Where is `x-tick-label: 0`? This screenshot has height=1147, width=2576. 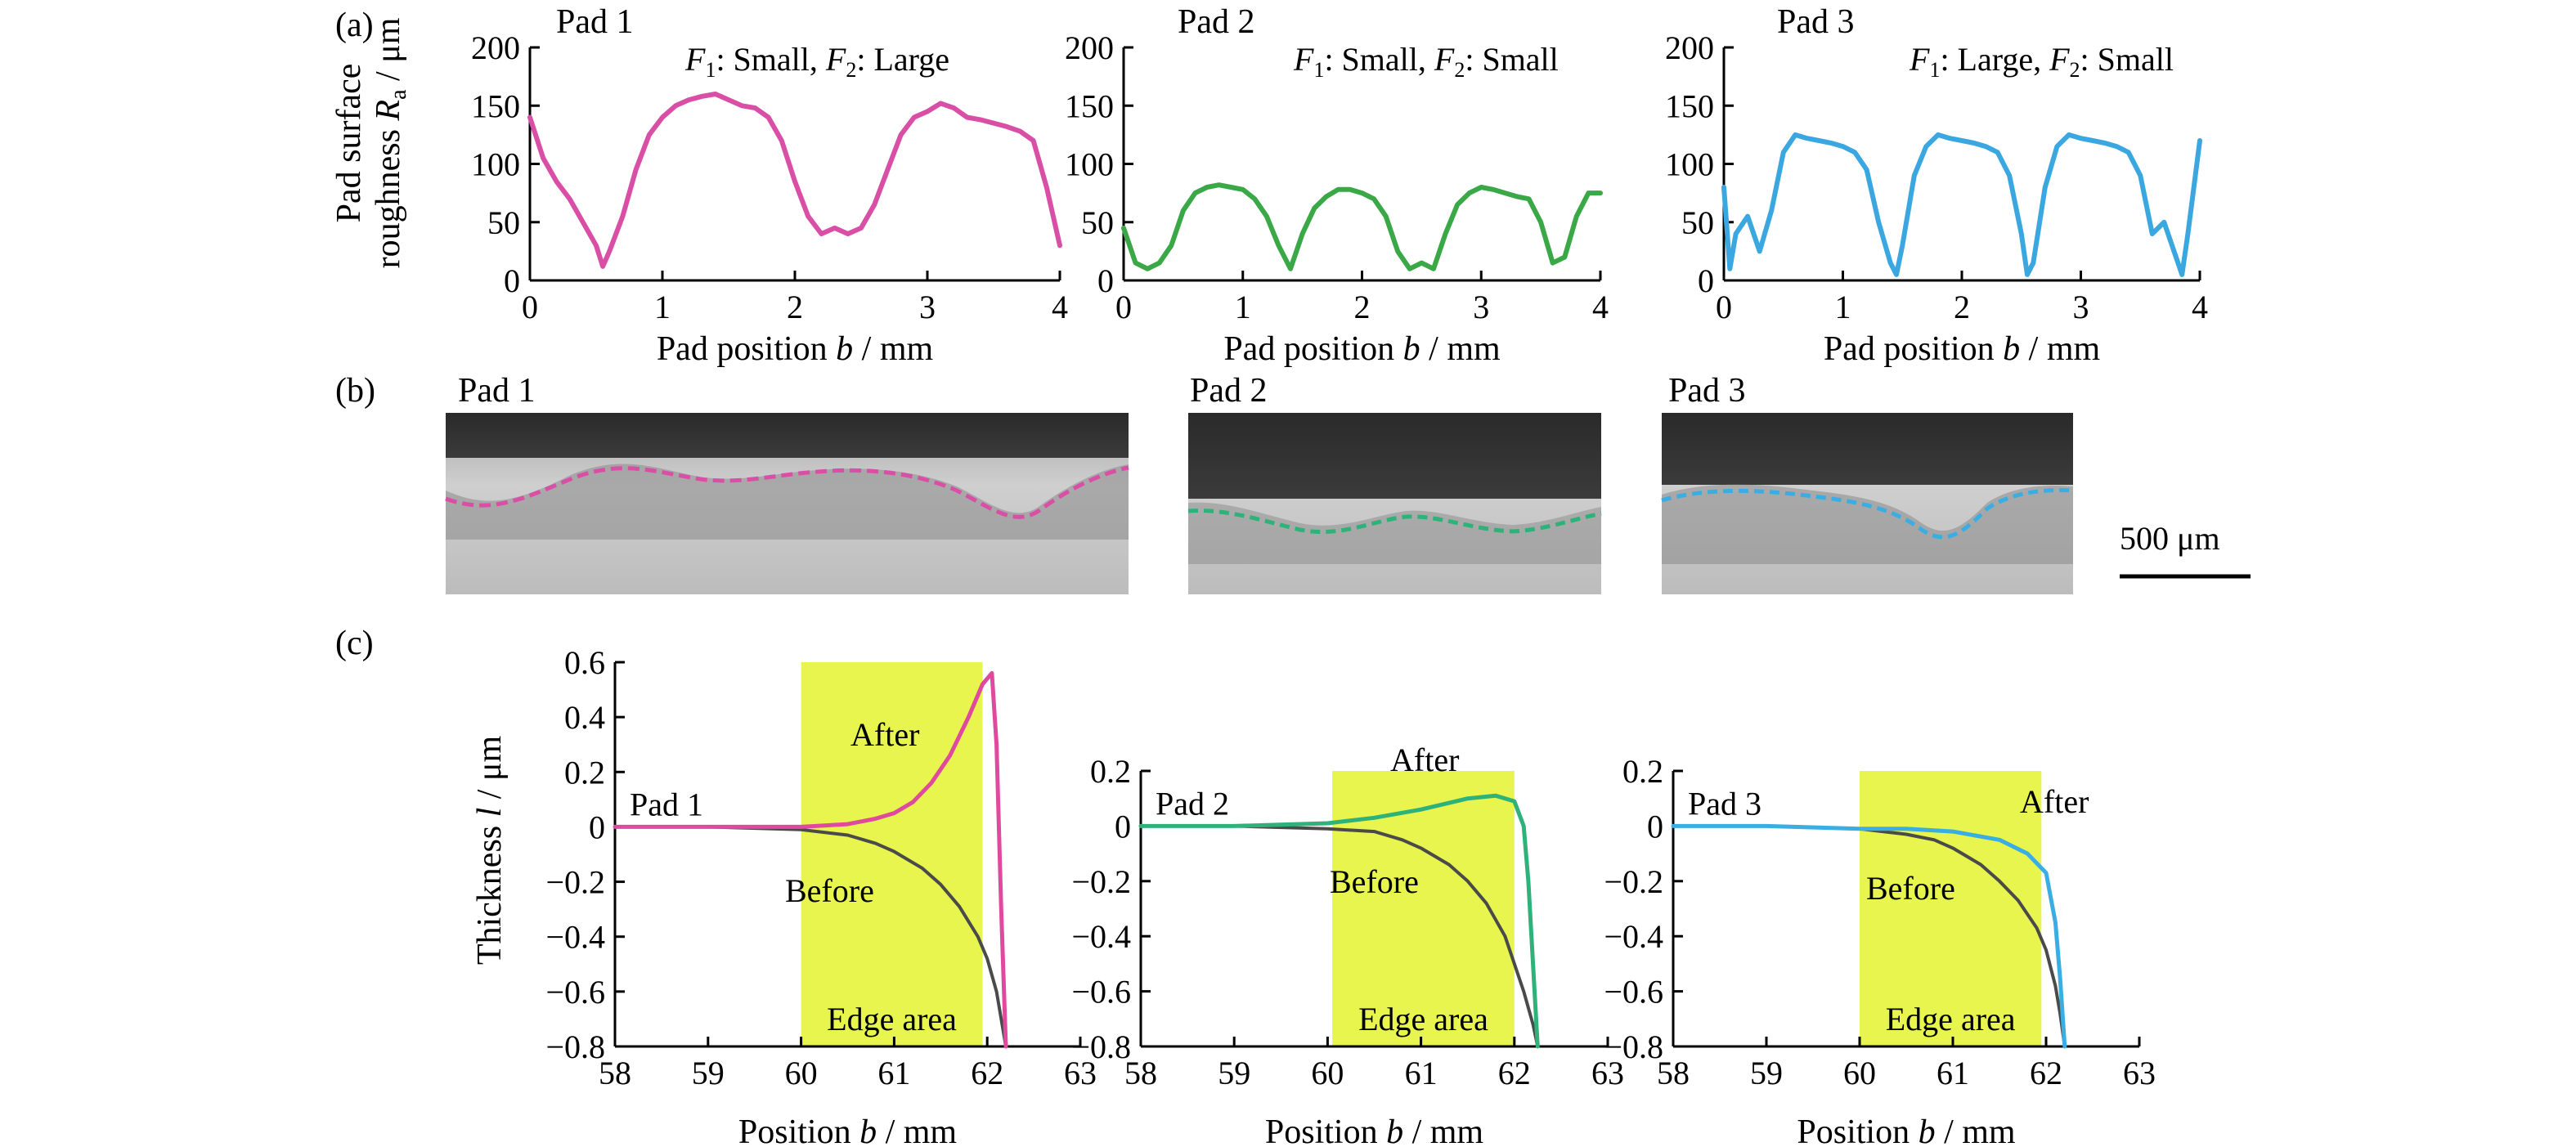
x-tick-label: 0 is located at coordinates (1724, 307).